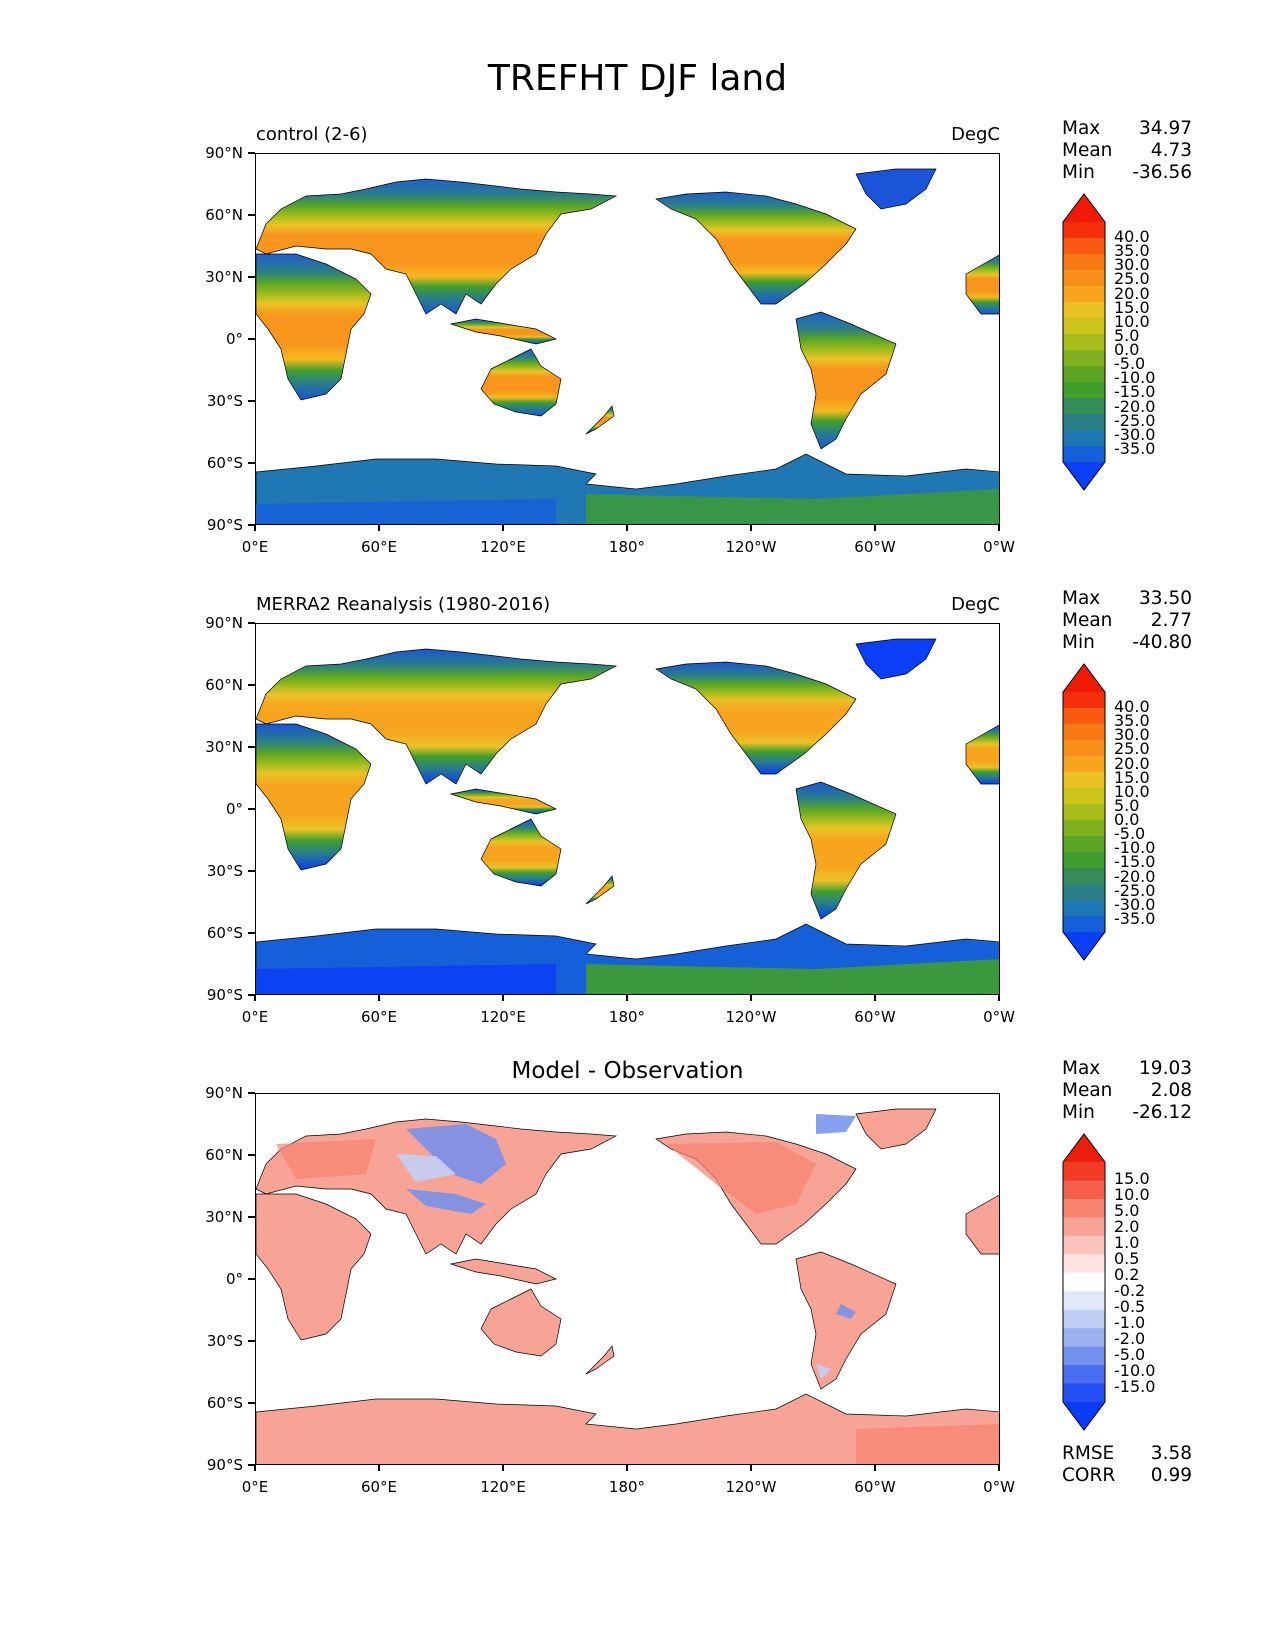 The image size is (1275, 1650). What do you see at coordinates (1127, 1465) in the screenshot?
I see `skill-scores: RMSE 3.58 CORR 0.99` at bounding box center [1127, 1465].